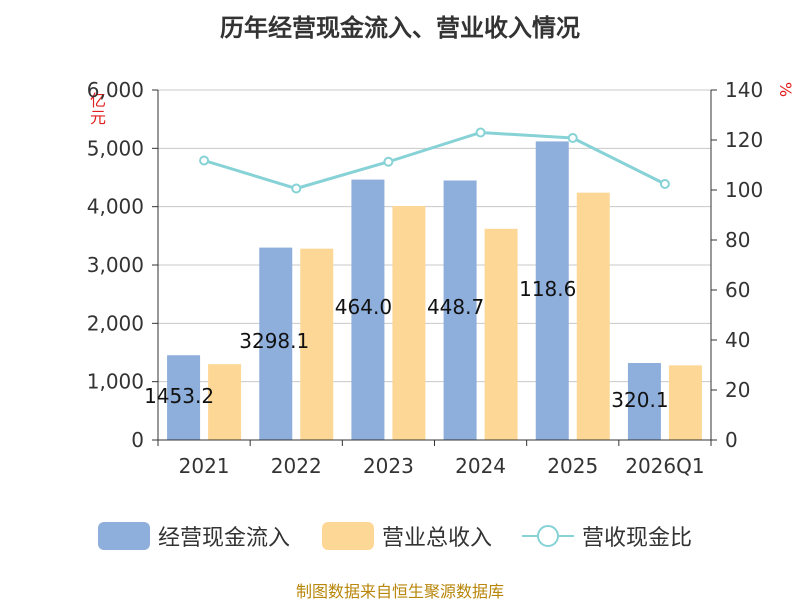  Describe the element at coordinates (737, 340) in the screenshot. I see `y-right-tick-label: 40` at that location.